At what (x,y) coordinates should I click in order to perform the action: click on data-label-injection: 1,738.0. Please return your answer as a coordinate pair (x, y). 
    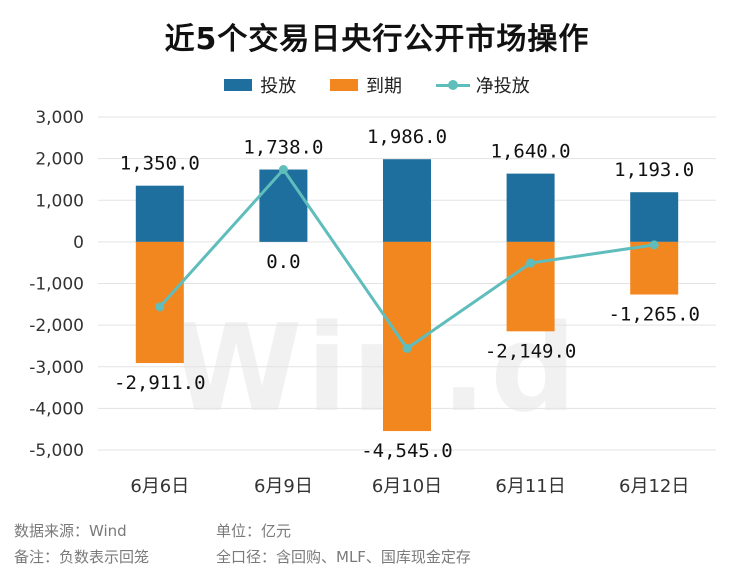
    Looking at the image, I should click on (283, 148).